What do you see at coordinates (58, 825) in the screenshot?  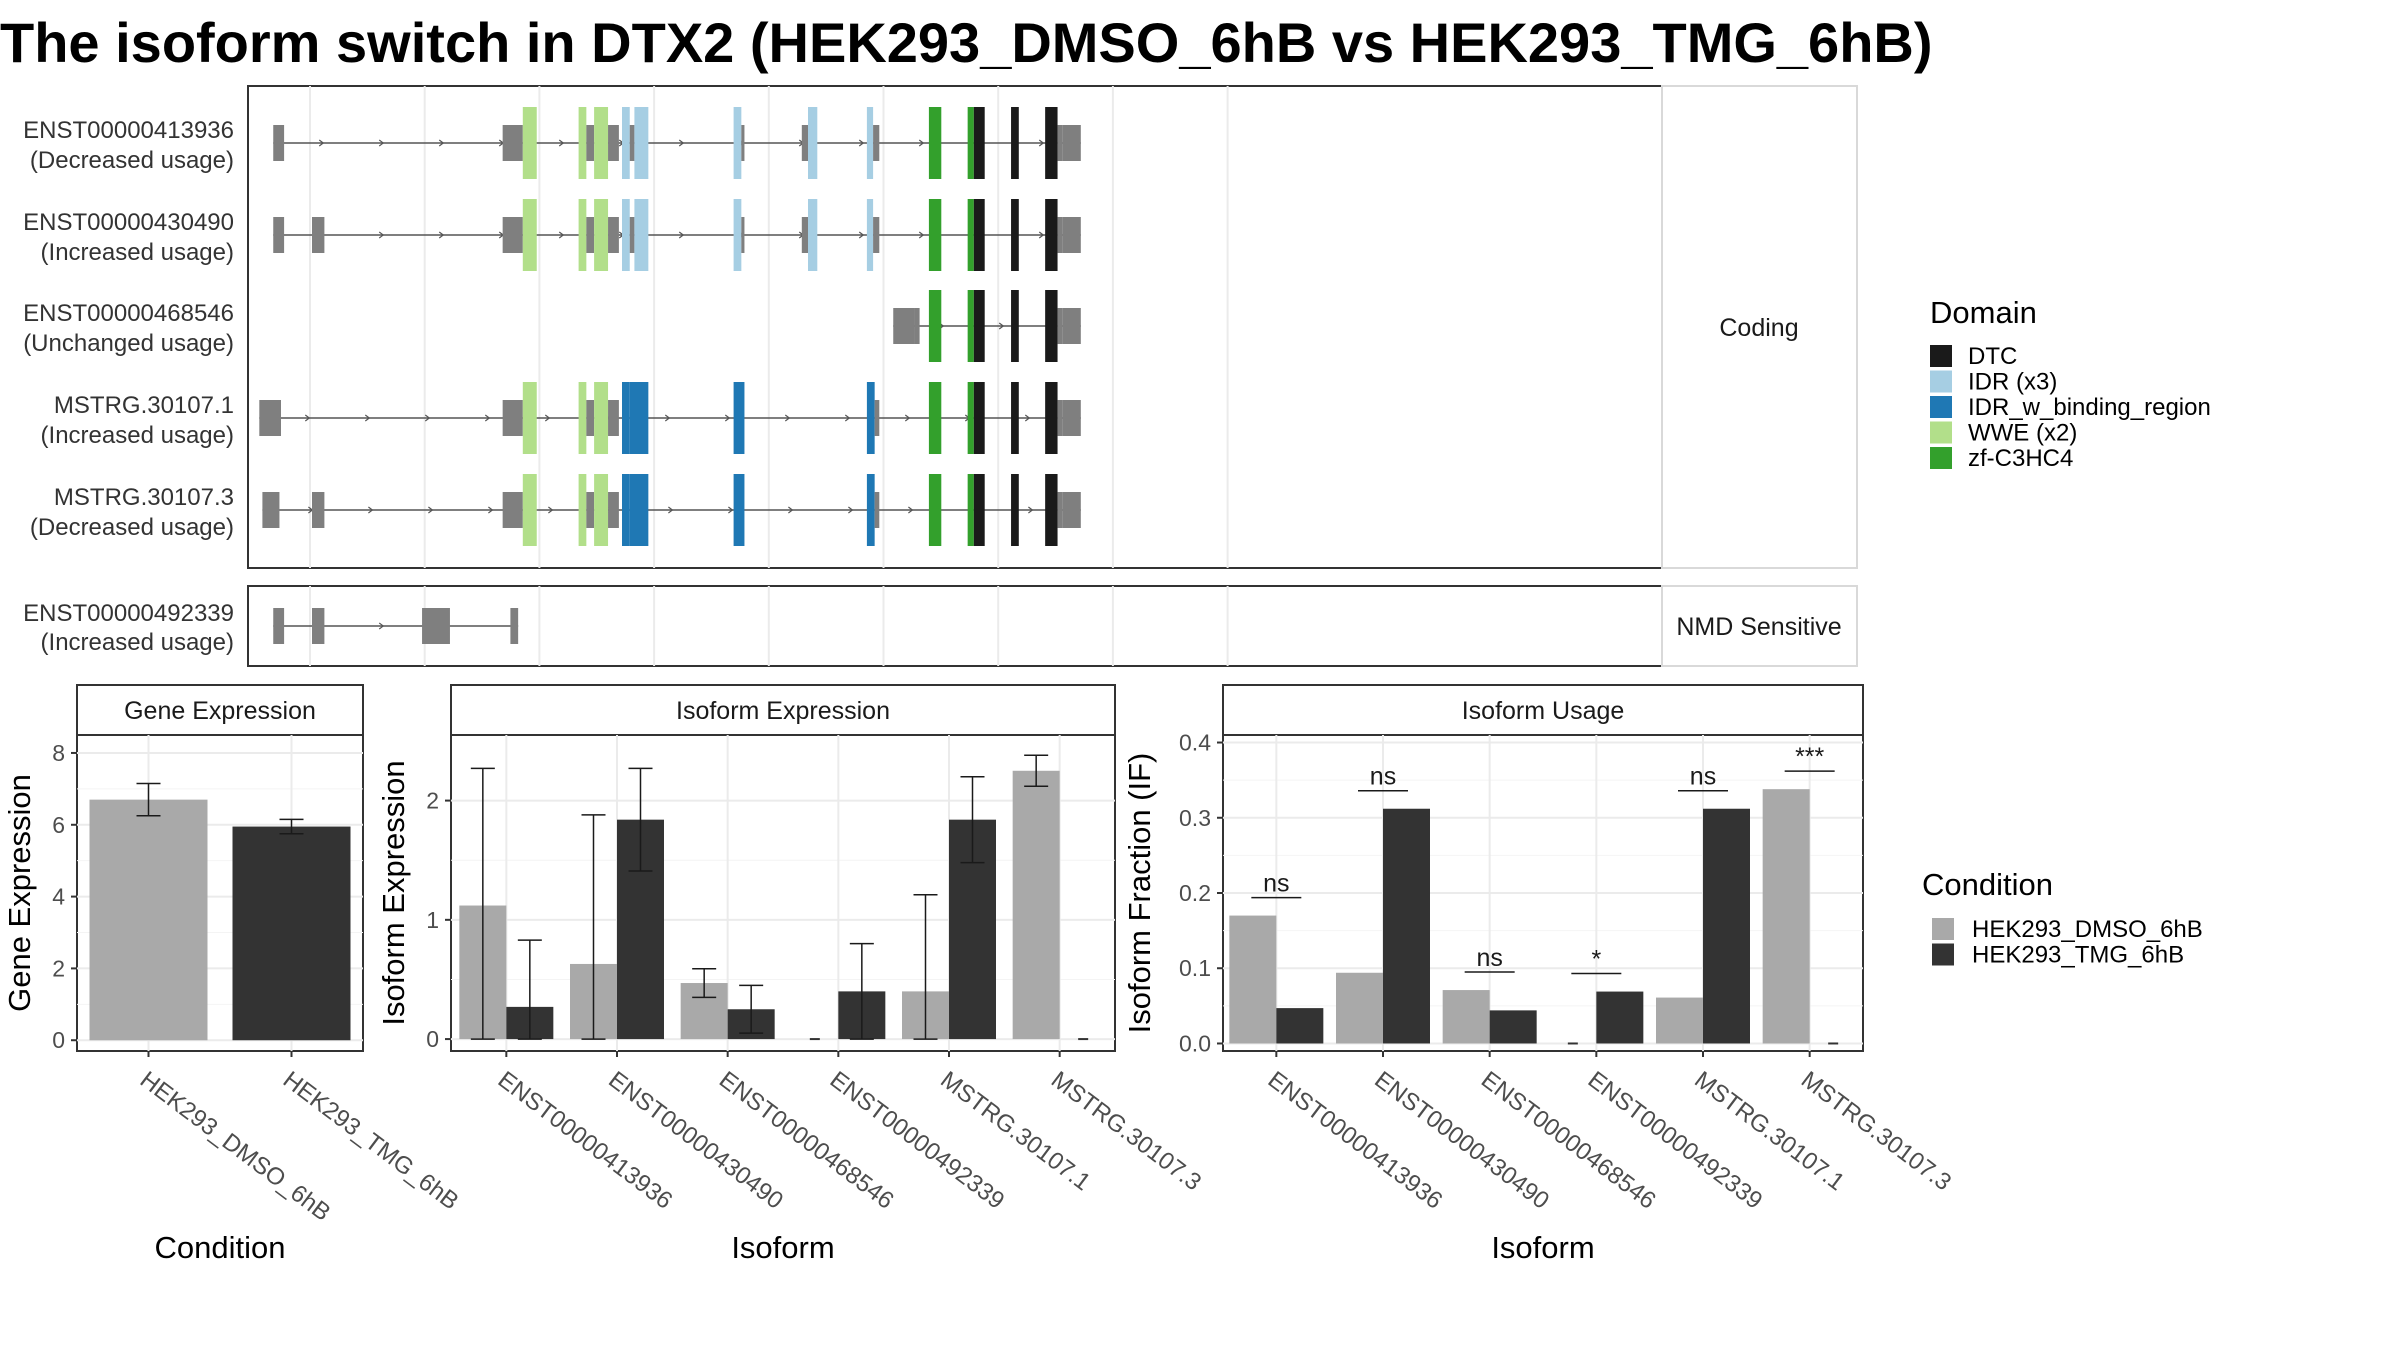 I see `y-tick-label: 6` at bounding box center [58, 825].